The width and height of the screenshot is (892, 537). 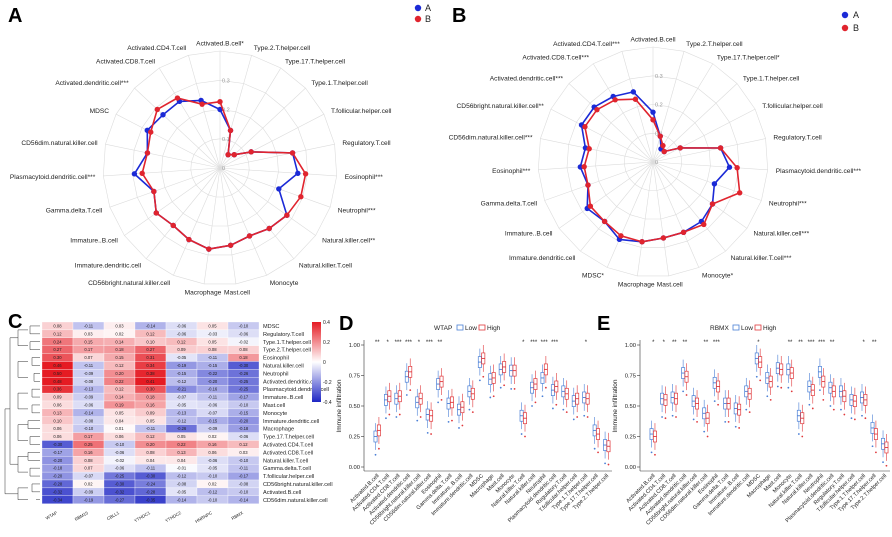 I want to click on heatmap-row-label: Immature.dendritic.cell, so click(x=291, y=422).